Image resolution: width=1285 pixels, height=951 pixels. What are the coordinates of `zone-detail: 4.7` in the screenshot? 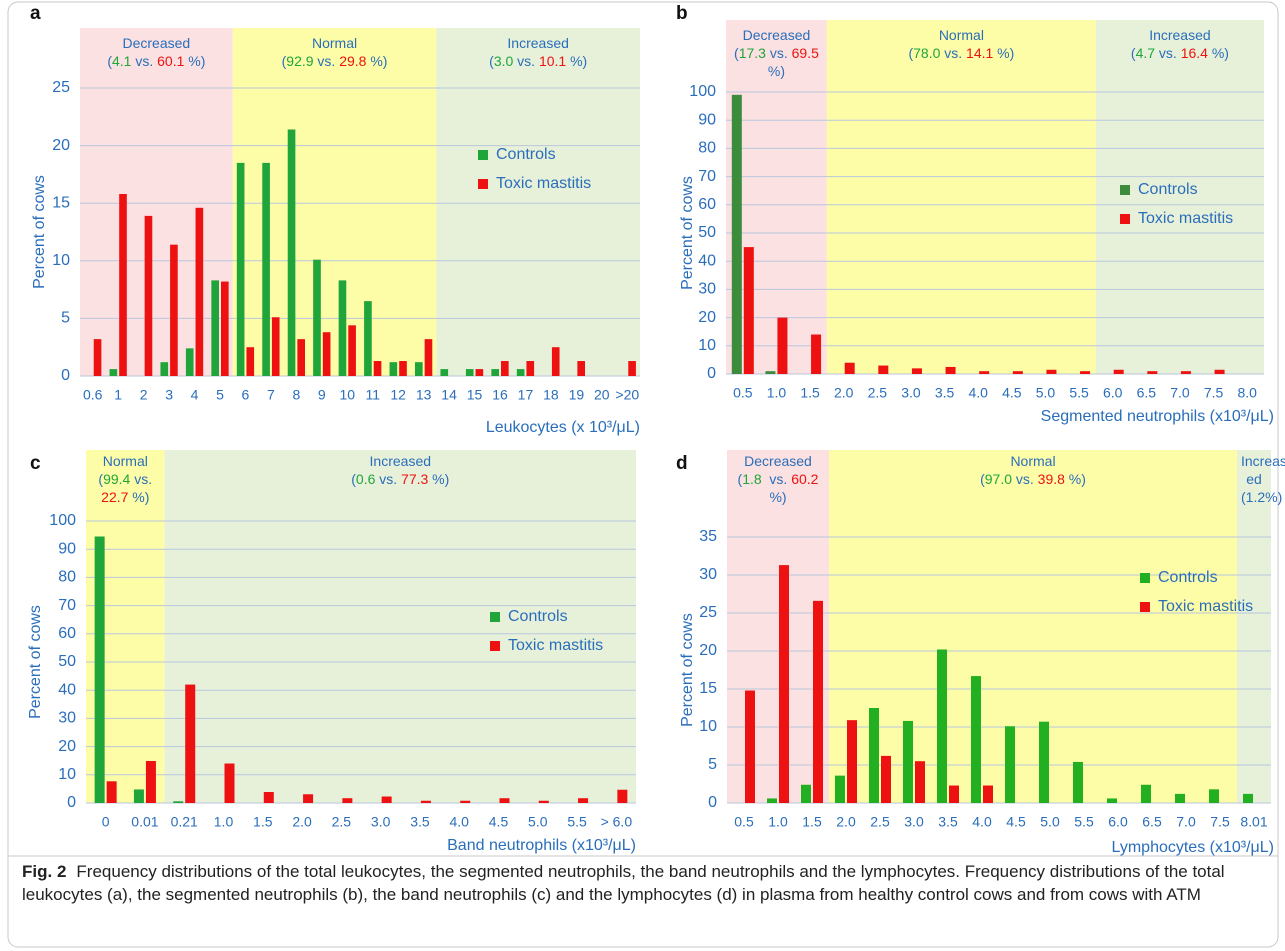 It's located at (1145, 53).